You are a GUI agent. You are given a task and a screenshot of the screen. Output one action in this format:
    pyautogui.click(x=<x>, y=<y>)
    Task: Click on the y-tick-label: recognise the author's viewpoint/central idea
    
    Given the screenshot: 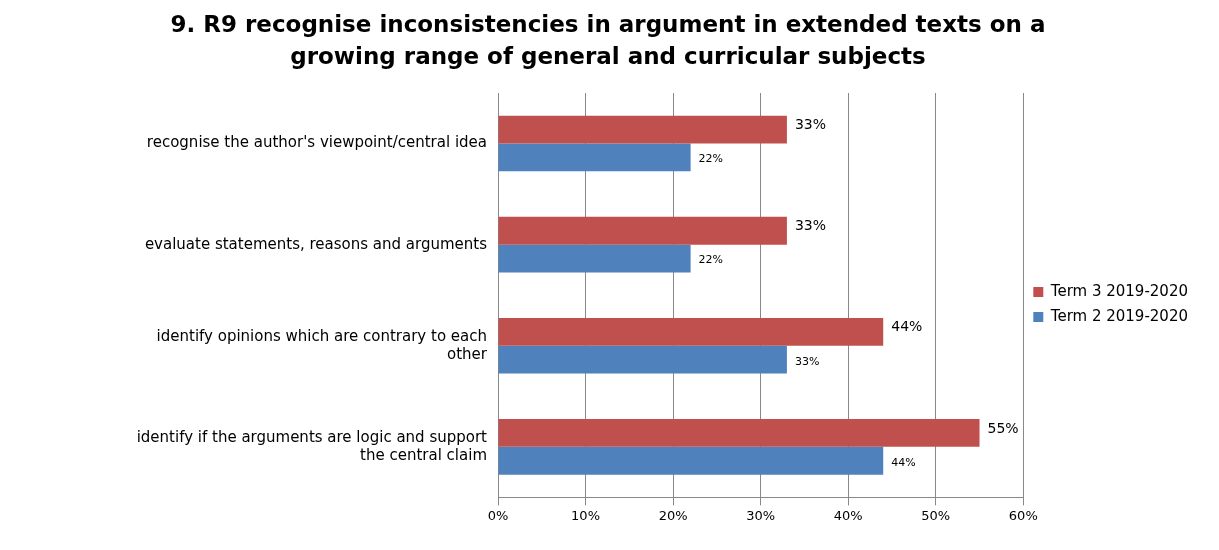 What is the action you would take?
    pyautogui.click(x=316, y=142)
    